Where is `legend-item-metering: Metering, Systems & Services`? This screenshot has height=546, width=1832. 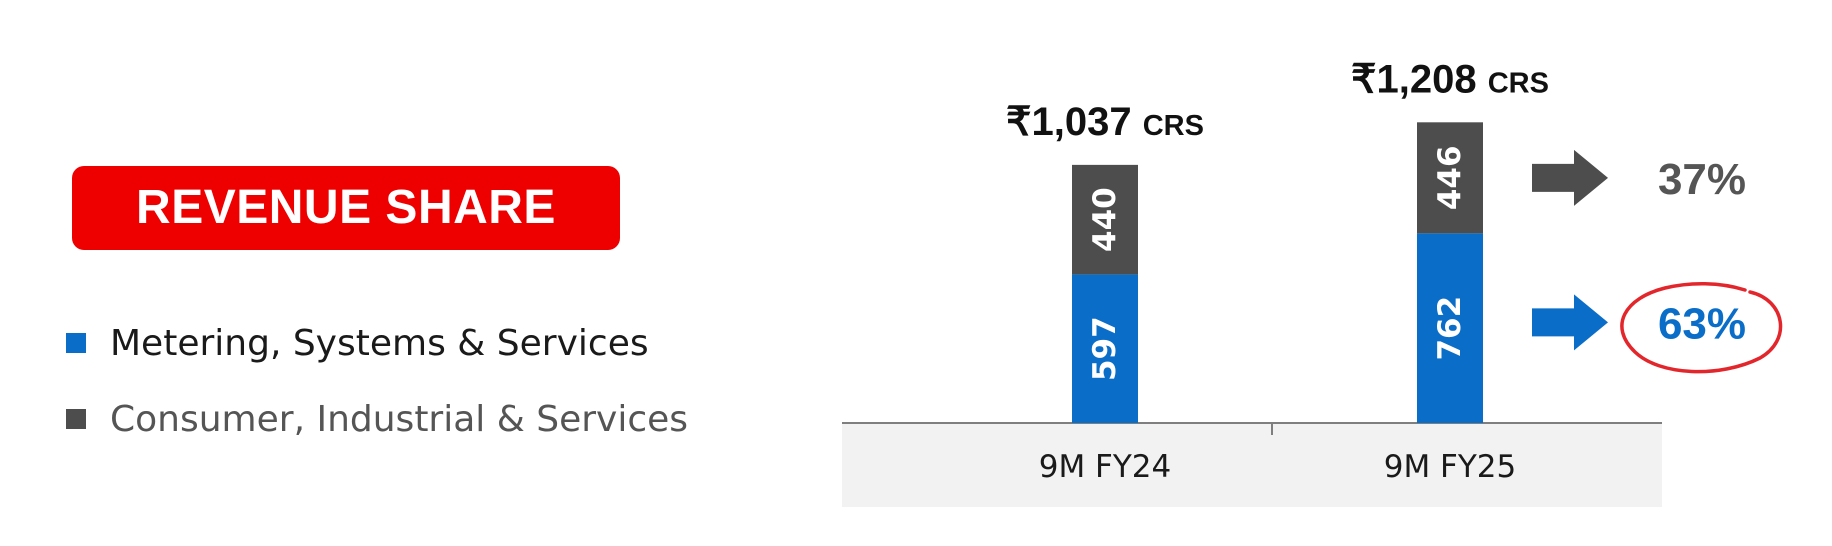 legend-item-metering: Metering, Systems & Services is located at coordinates (377, 343).